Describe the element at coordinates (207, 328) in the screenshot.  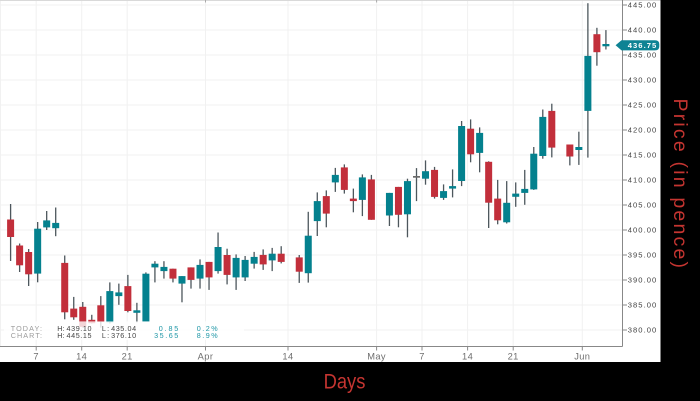
I see `svg-text: 0.2%` at that location.